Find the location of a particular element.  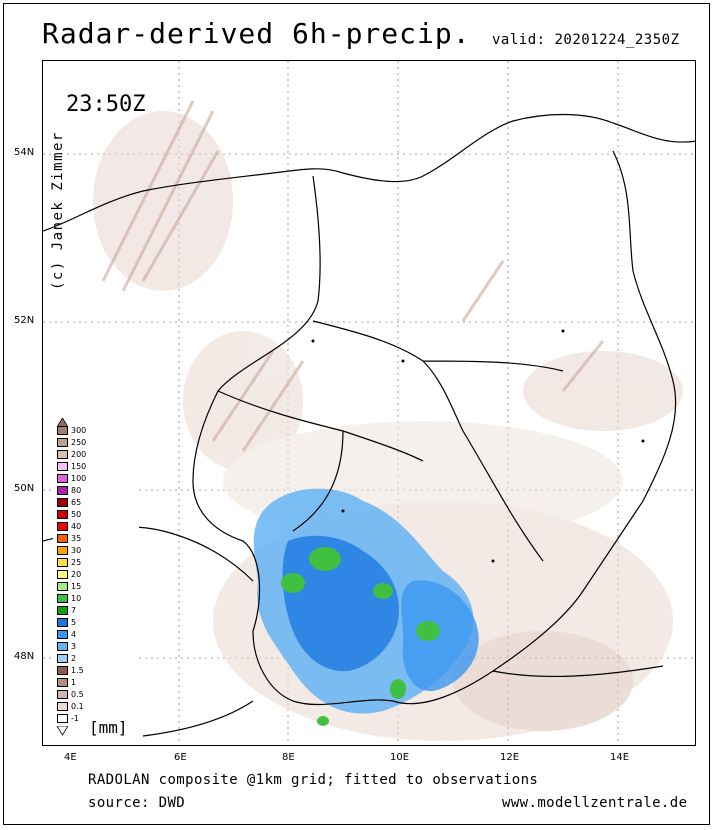

lat-label-48n: 48N is located at coordinates (24, 656).